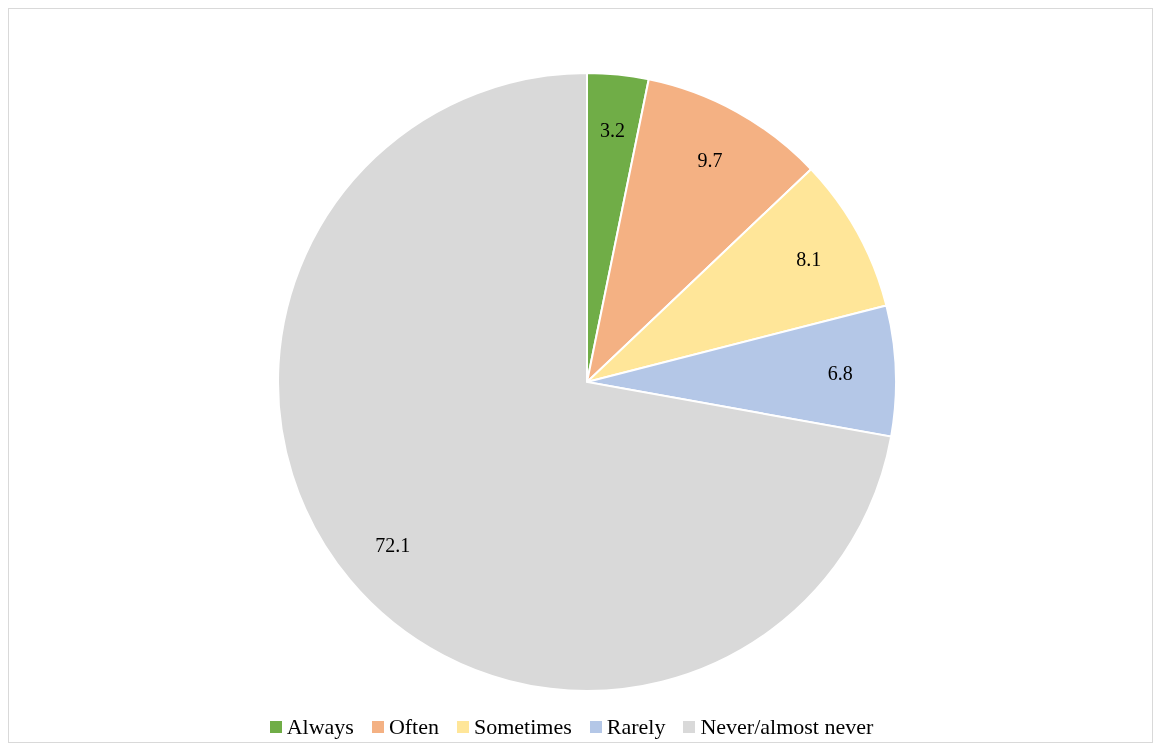 This screenshot has width=1161, height=751. What do you see at coordinates (393, 544) in the screenshot?
I see `data-label: 72.1` at bounding box center [393, 544].